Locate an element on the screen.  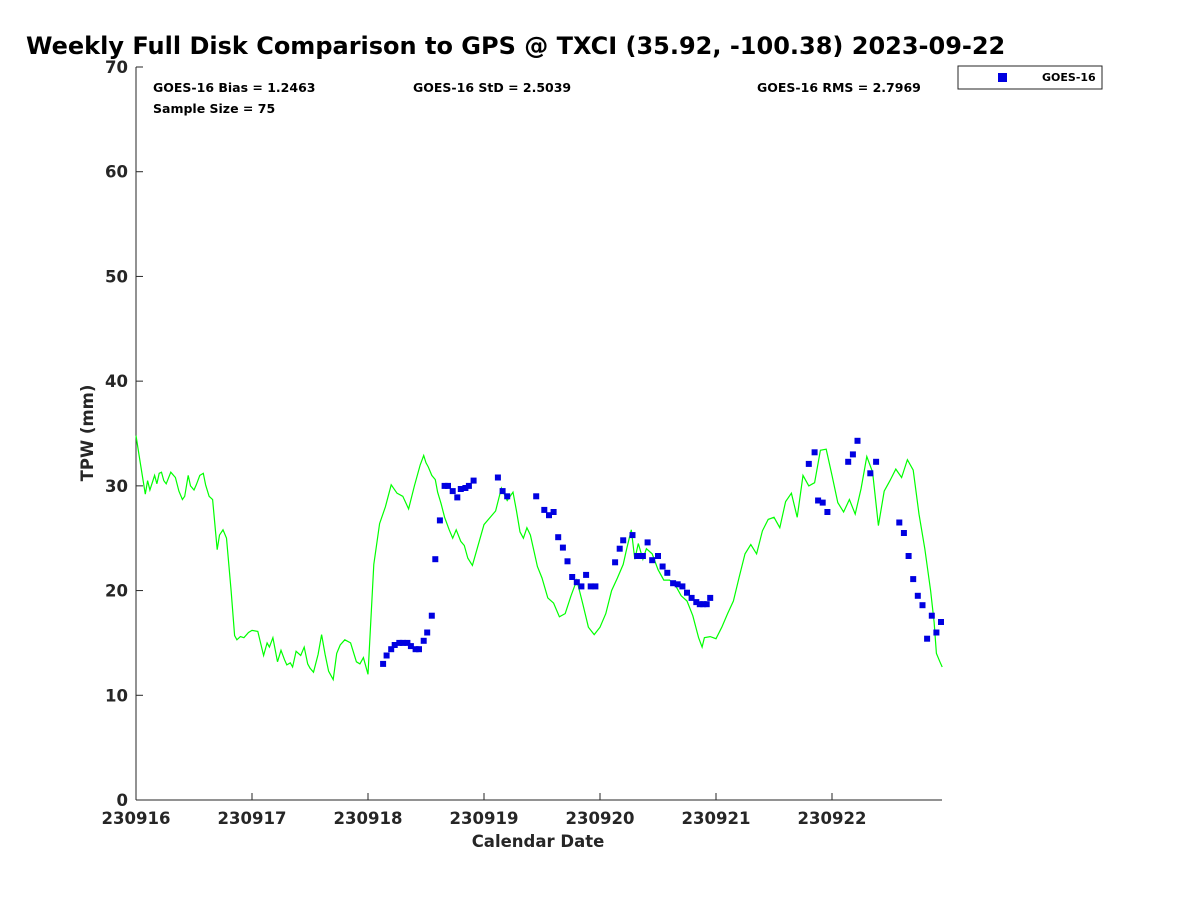
y-tick-label: 30 is located at coordinates (116, 486).